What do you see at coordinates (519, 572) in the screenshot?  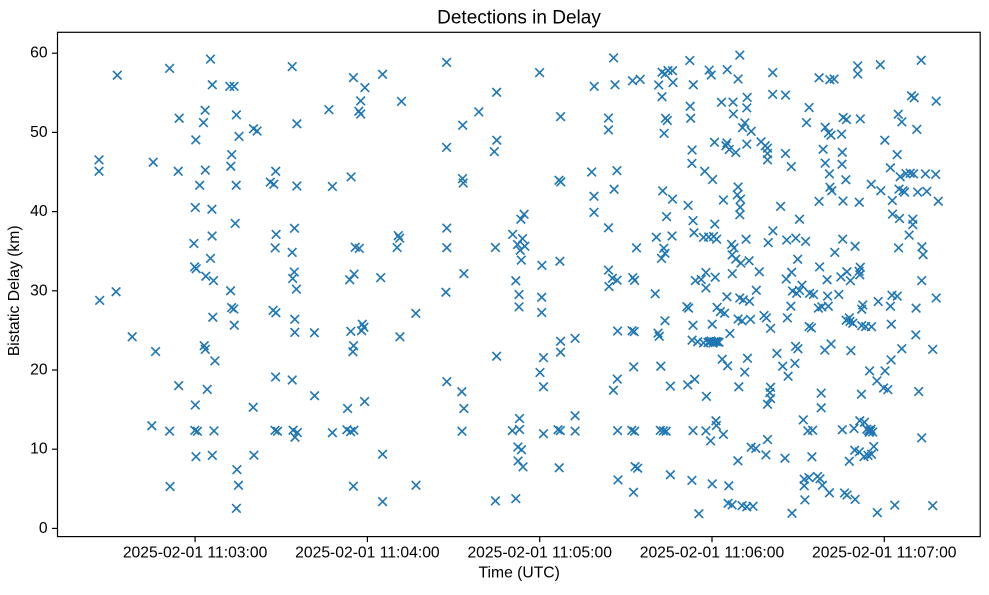 I see `svg-text: Time (UTC)` at bounding box center [519, 572].